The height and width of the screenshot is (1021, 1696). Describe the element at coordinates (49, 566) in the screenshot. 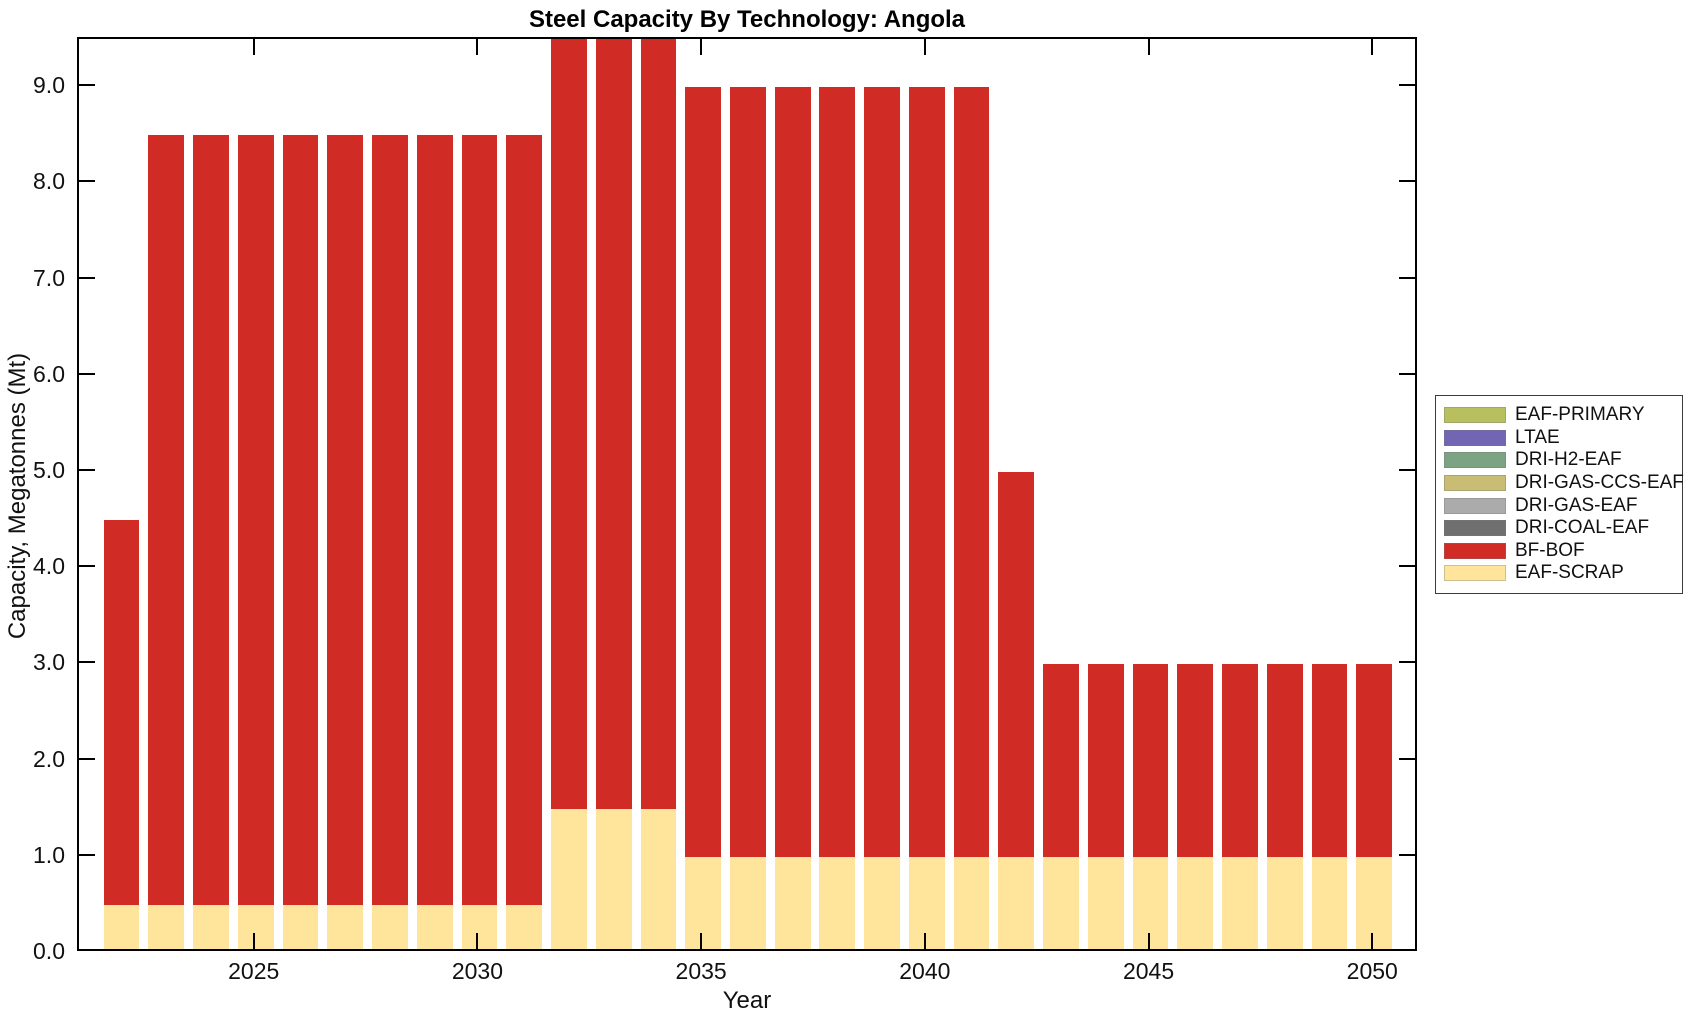

I see `y-tick-label: 4.0` at that location.